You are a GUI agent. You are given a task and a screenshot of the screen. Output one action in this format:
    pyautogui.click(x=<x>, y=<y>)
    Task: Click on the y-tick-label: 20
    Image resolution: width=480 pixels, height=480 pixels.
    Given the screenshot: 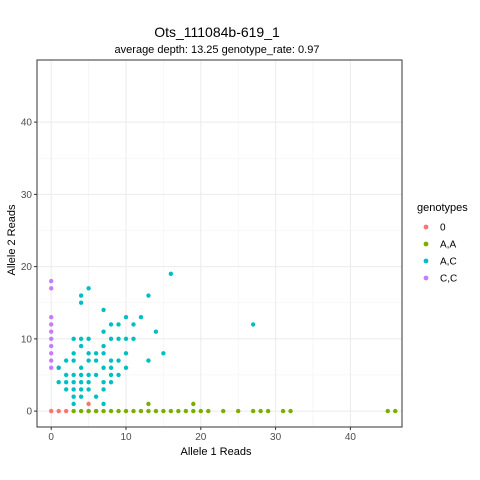 What is the action you would take?
    pyautogui.click(x=27, y=267)
    